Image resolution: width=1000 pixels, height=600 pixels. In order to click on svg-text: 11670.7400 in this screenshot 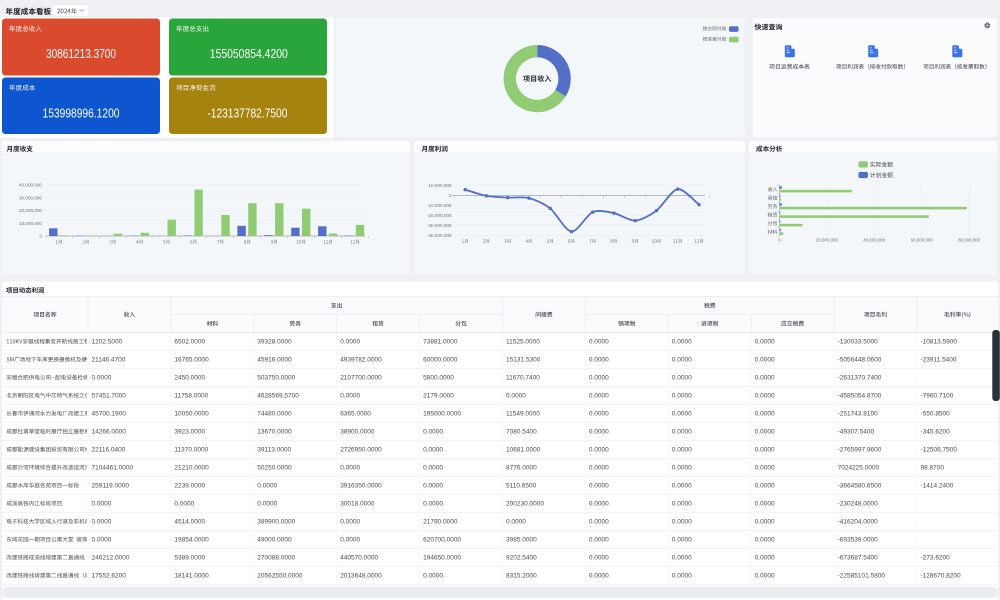, I will do `click(523, 377)`.